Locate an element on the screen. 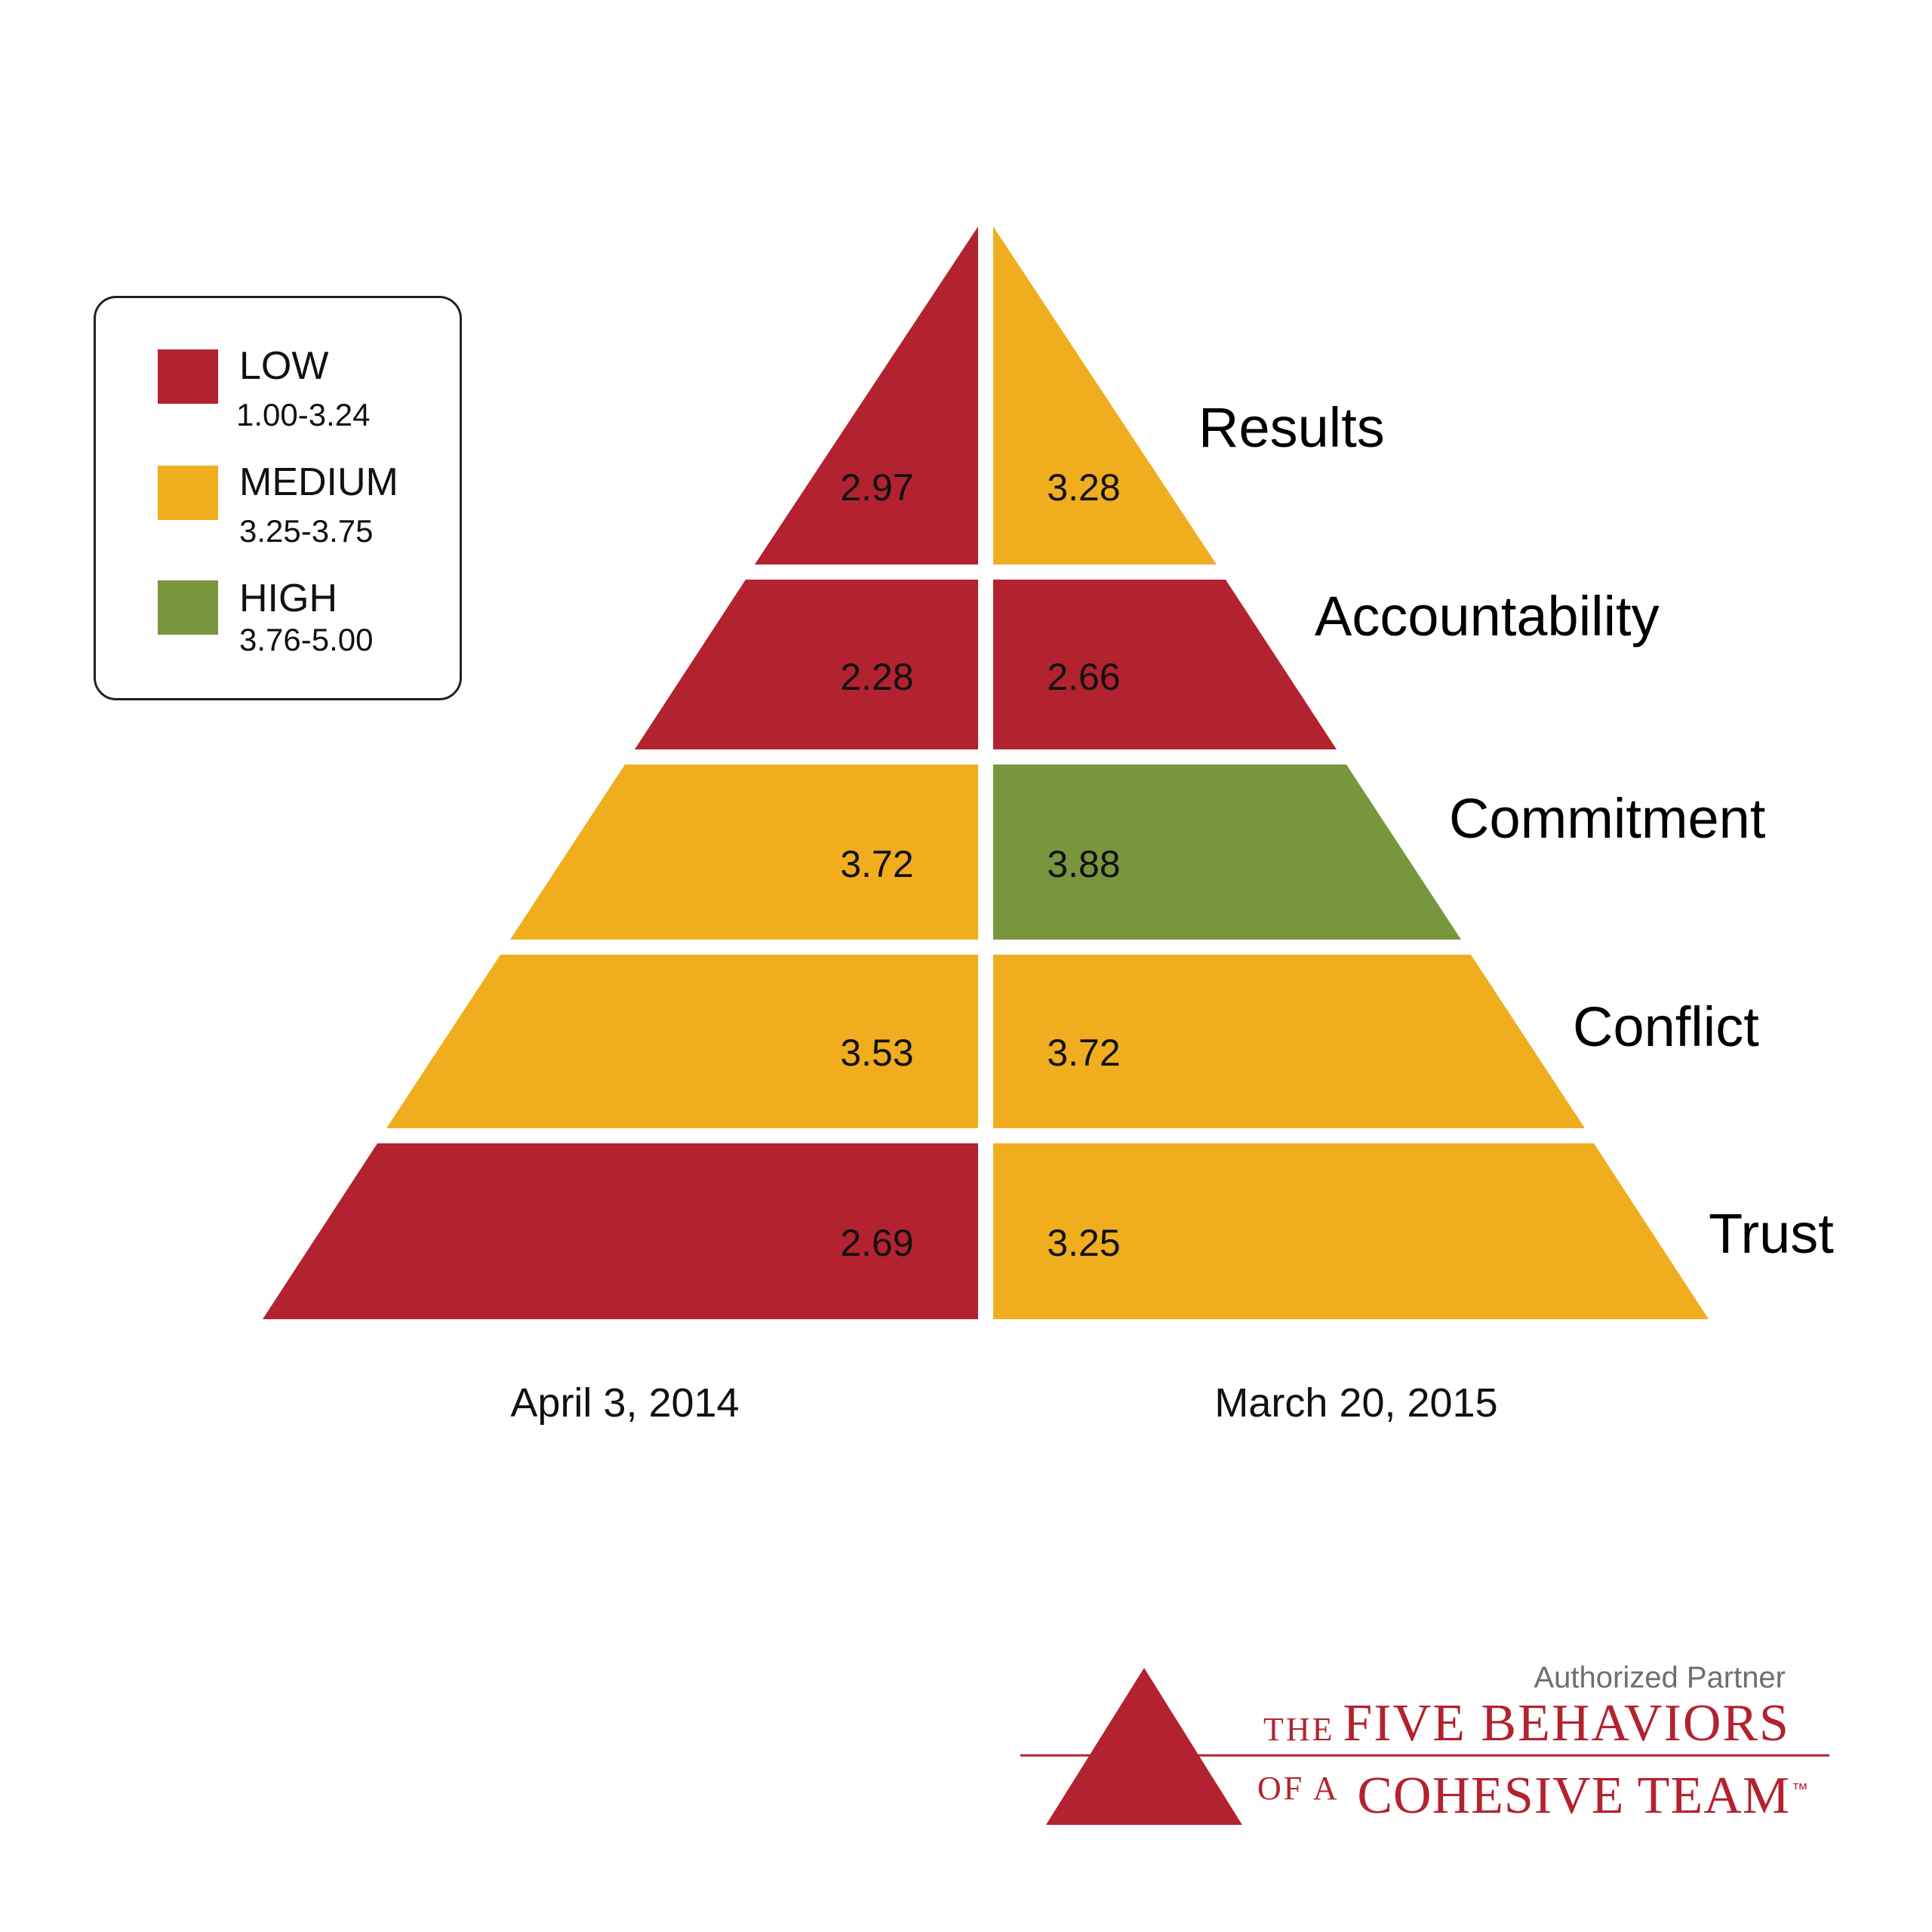  logo-tagline: Authorized Partner is located at coordinates (1660, 1677).